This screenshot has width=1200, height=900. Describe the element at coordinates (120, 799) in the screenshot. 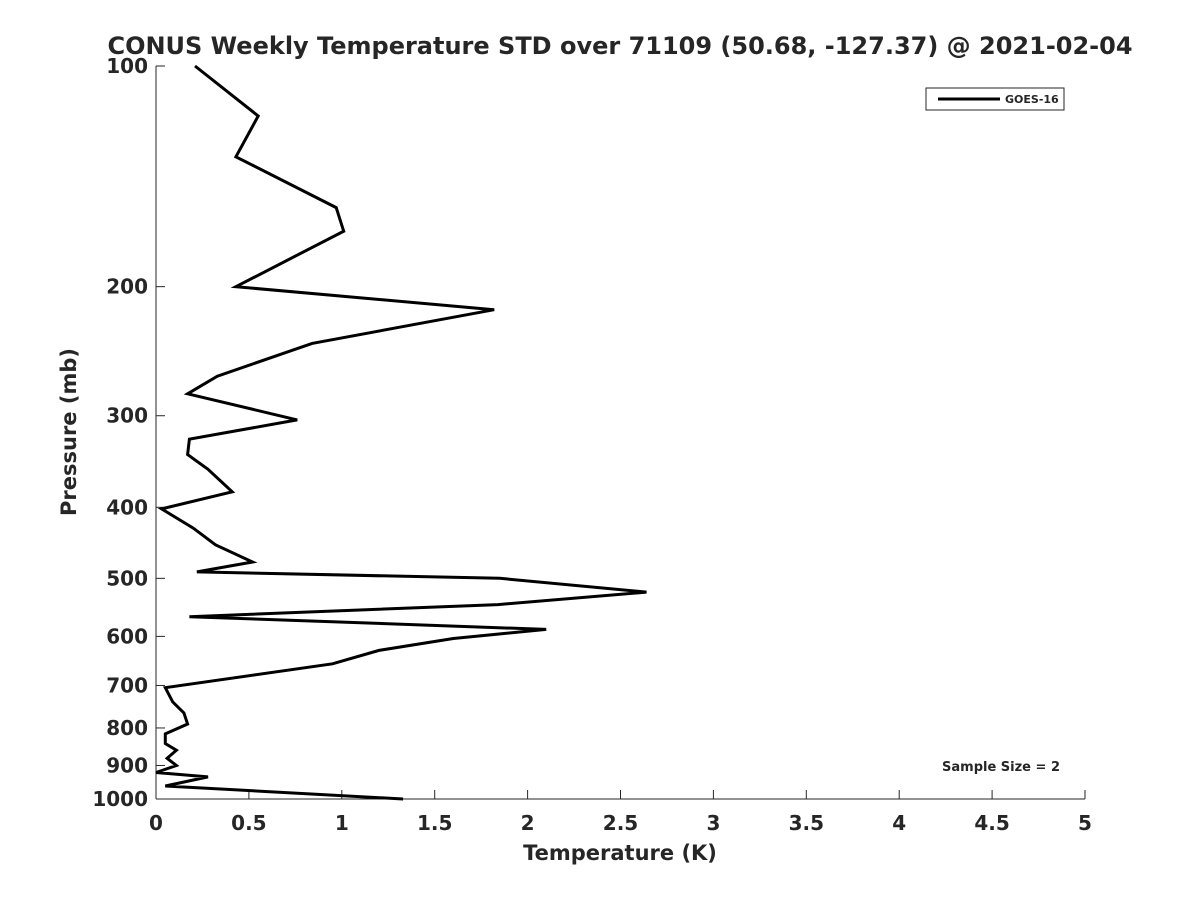

I see `y-tick-label: 1000` at that location.